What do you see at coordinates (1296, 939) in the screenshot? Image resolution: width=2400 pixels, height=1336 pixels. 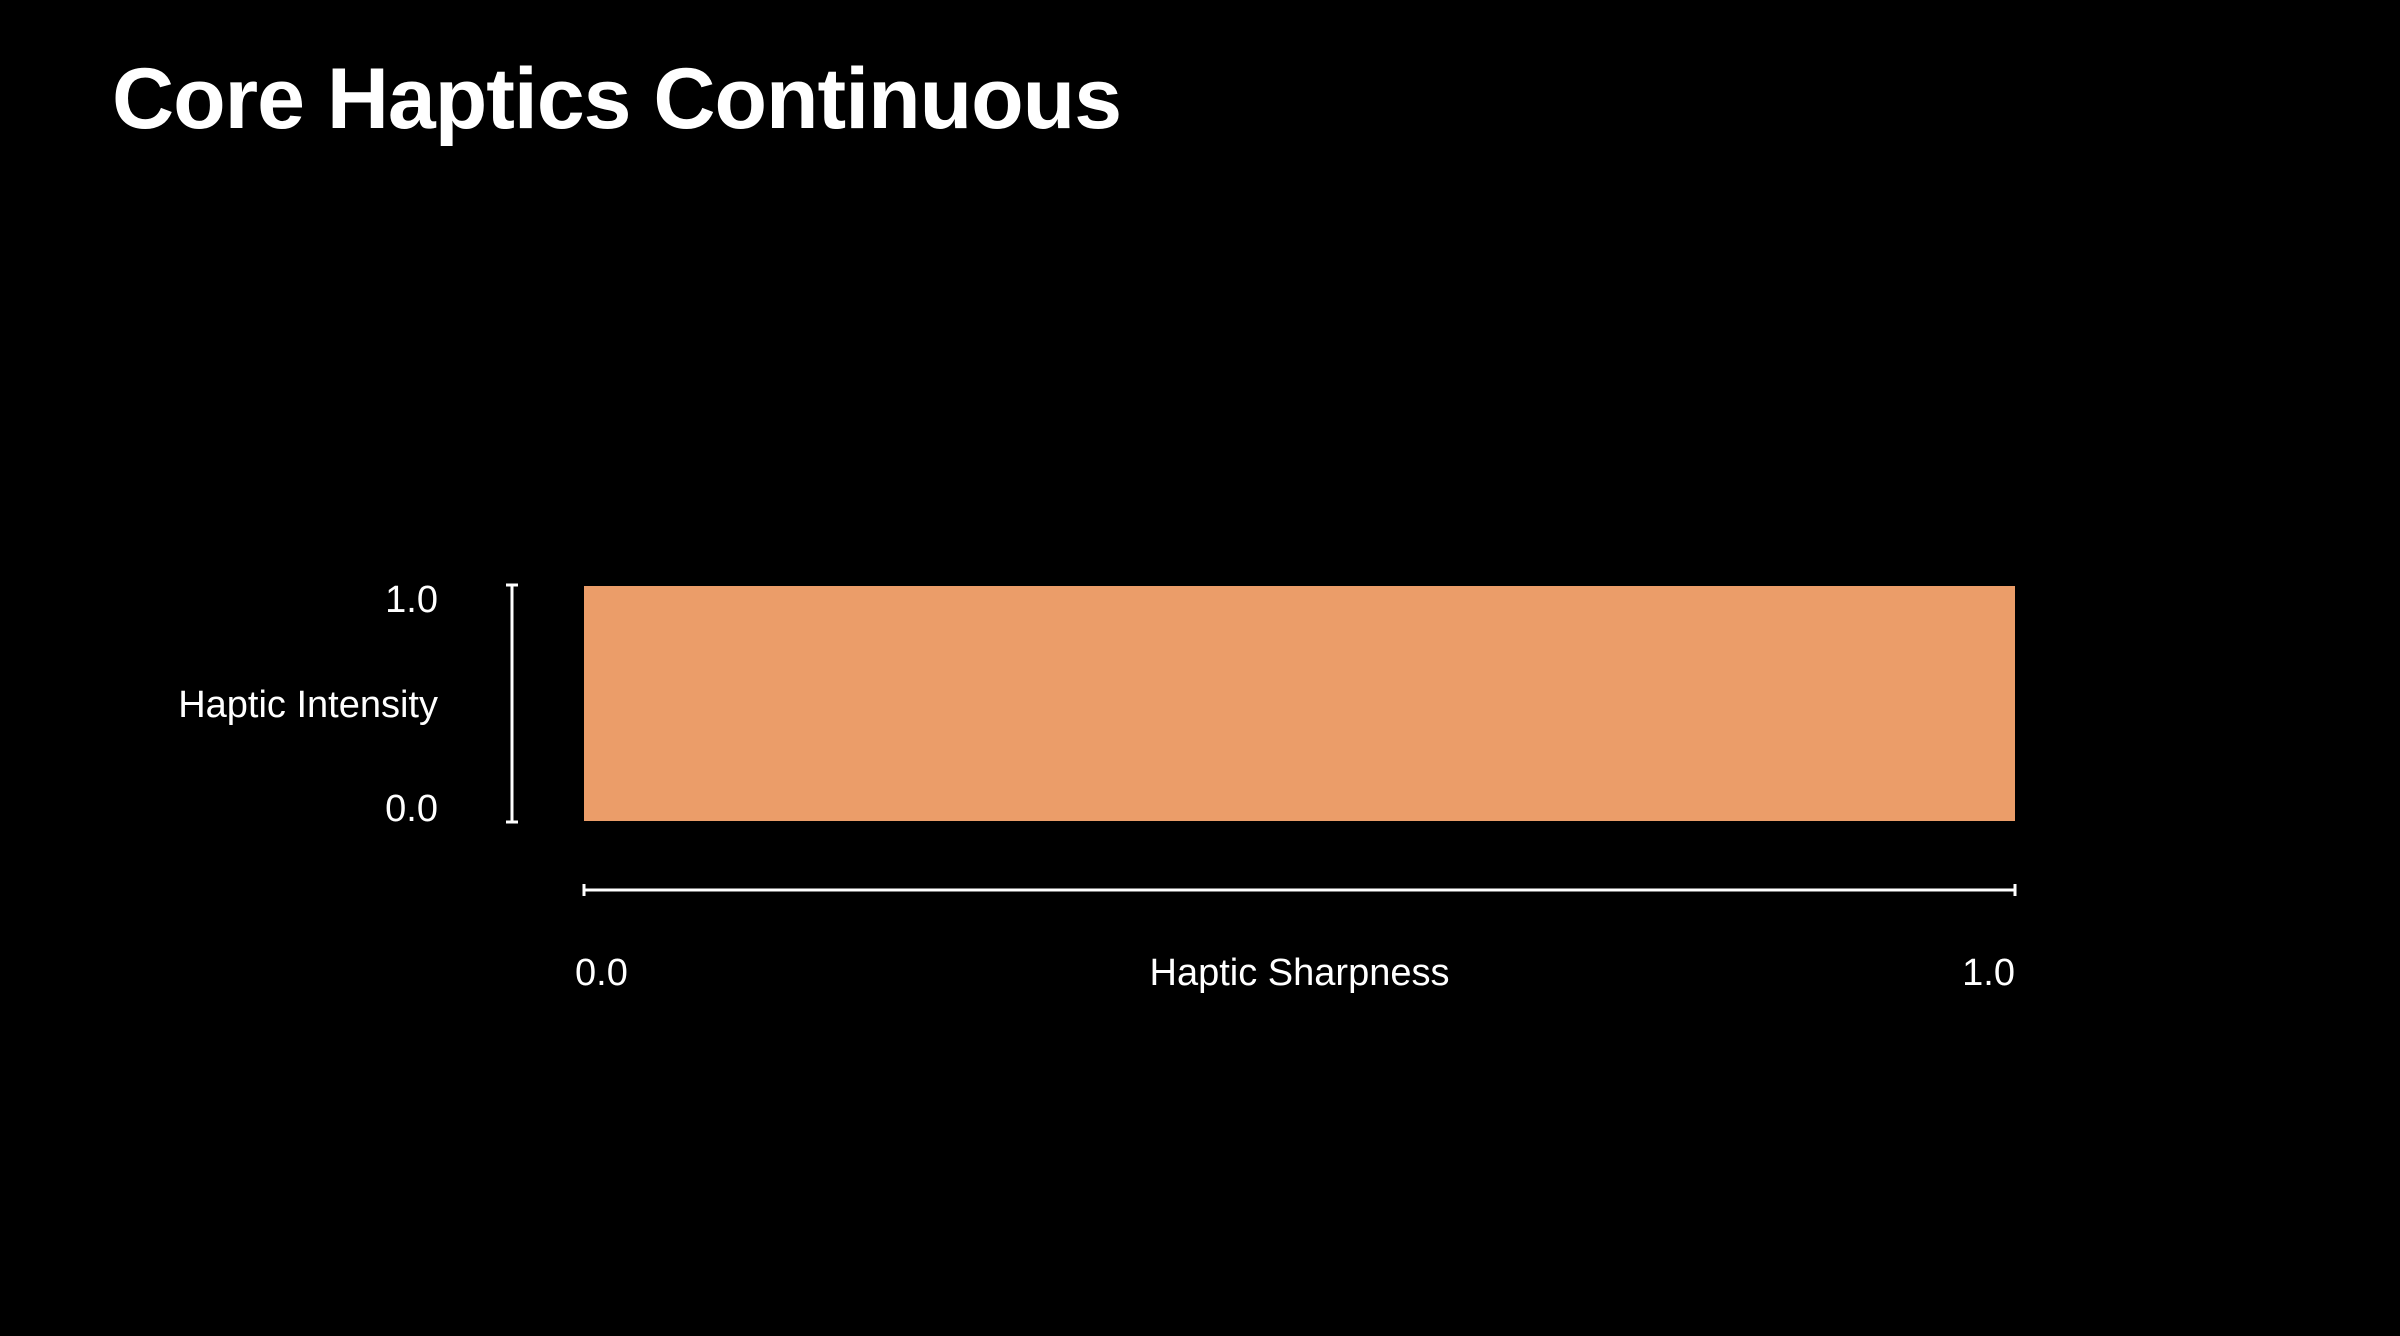 I see `x-axis: 0.0 Haptic Sharpness 1.0` at bounding box center [1296, 939].